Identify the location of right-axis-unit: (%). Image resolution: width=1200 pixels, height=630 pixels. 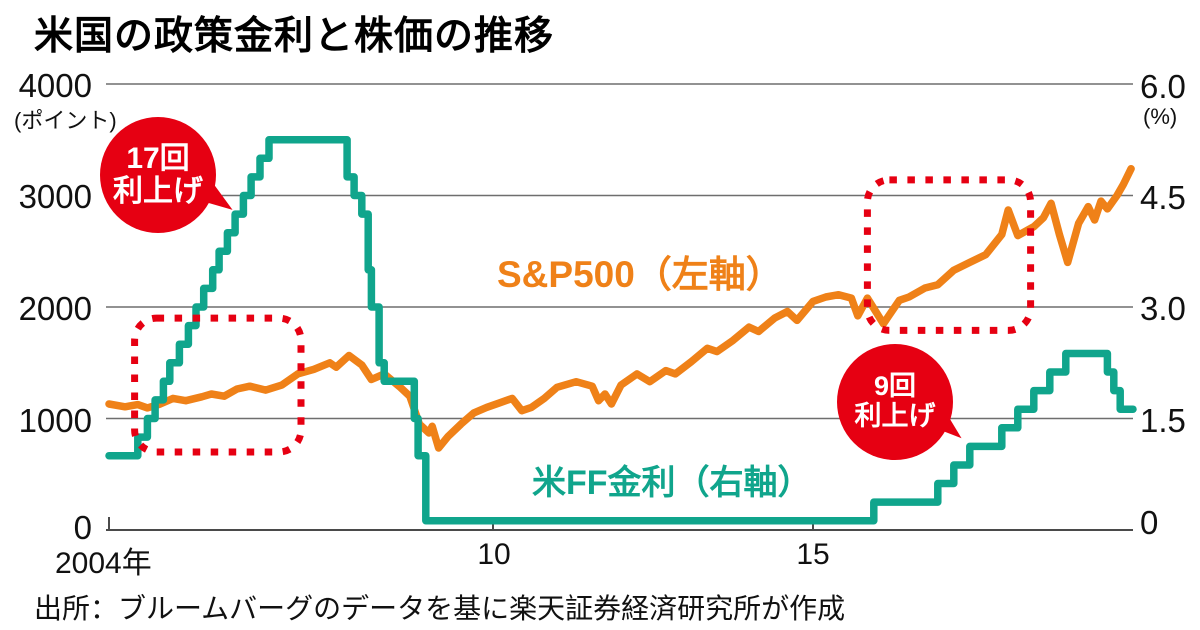
(1160, 116).